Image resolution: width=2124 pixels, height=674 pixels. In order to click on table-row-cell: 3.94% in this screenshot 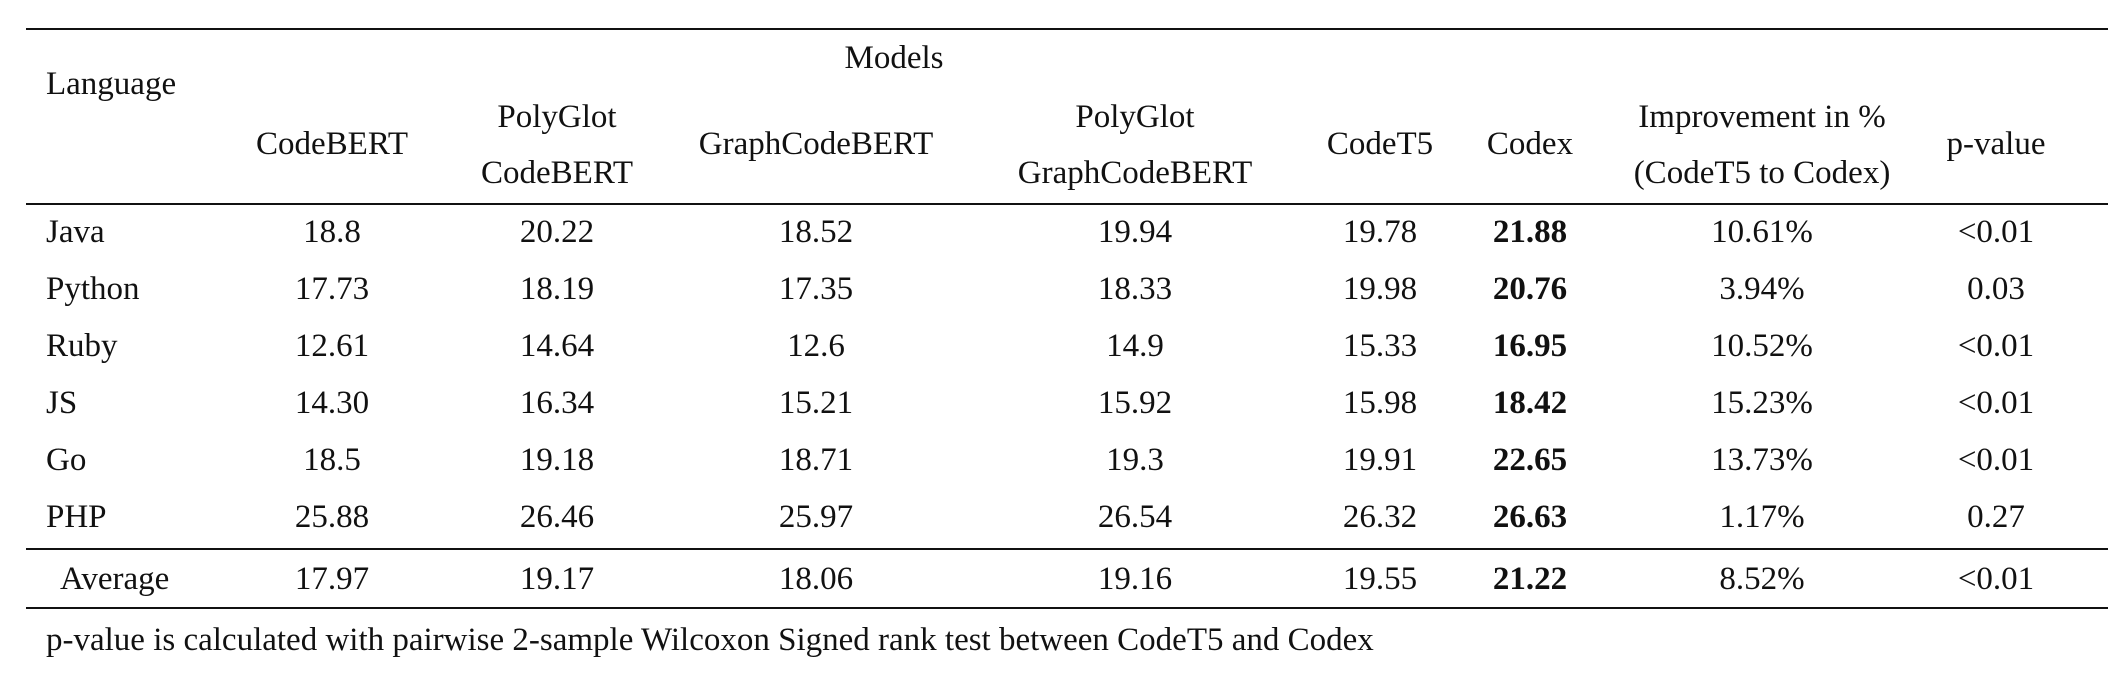, I will do `click(1762, 289)`.